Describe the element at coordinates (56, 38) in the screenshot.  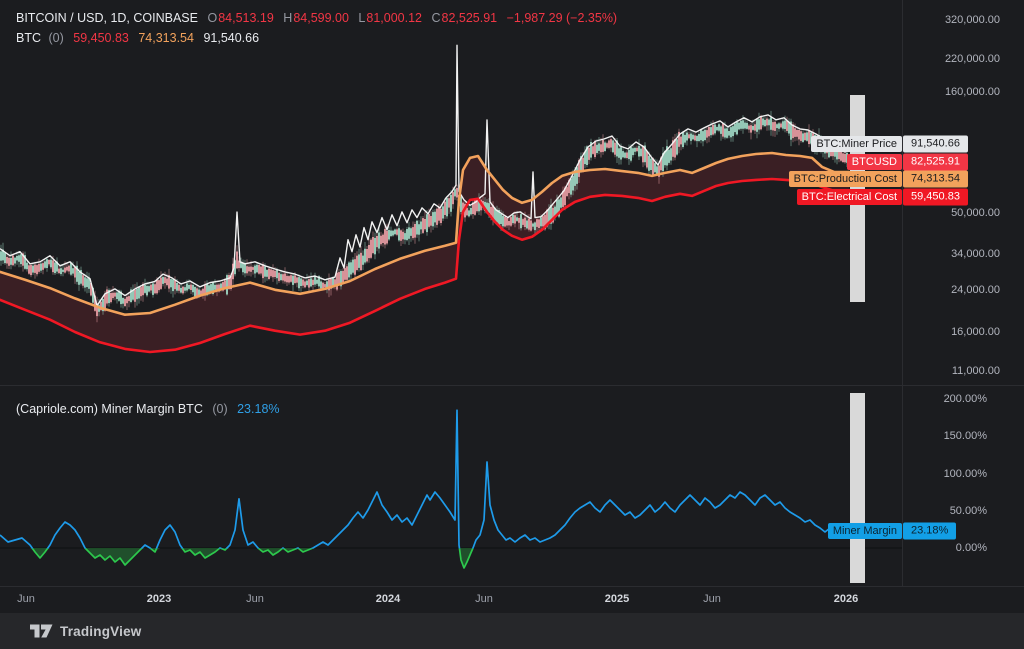
I see `indicator-param: (0)` at that location.